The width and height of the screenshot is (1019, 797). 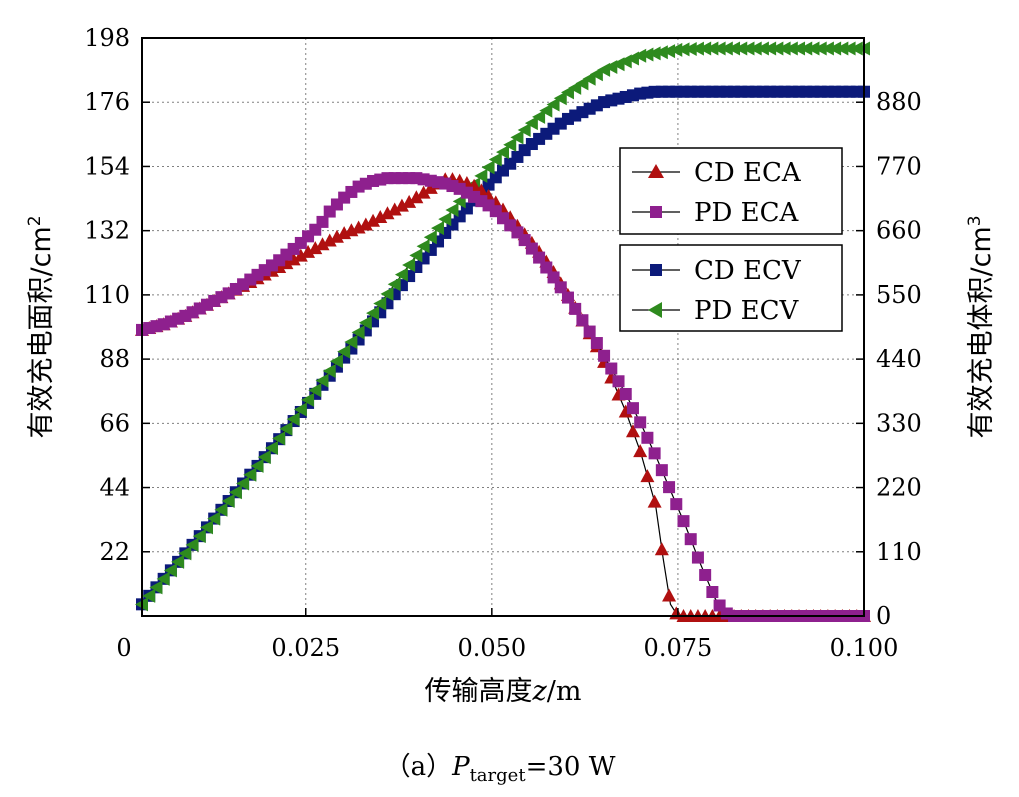 What do you see at coordinates (746, 311) in the screenshot?
I see `legend-label-pd-ecv: PD ECV` at bounding box center [746, 311].